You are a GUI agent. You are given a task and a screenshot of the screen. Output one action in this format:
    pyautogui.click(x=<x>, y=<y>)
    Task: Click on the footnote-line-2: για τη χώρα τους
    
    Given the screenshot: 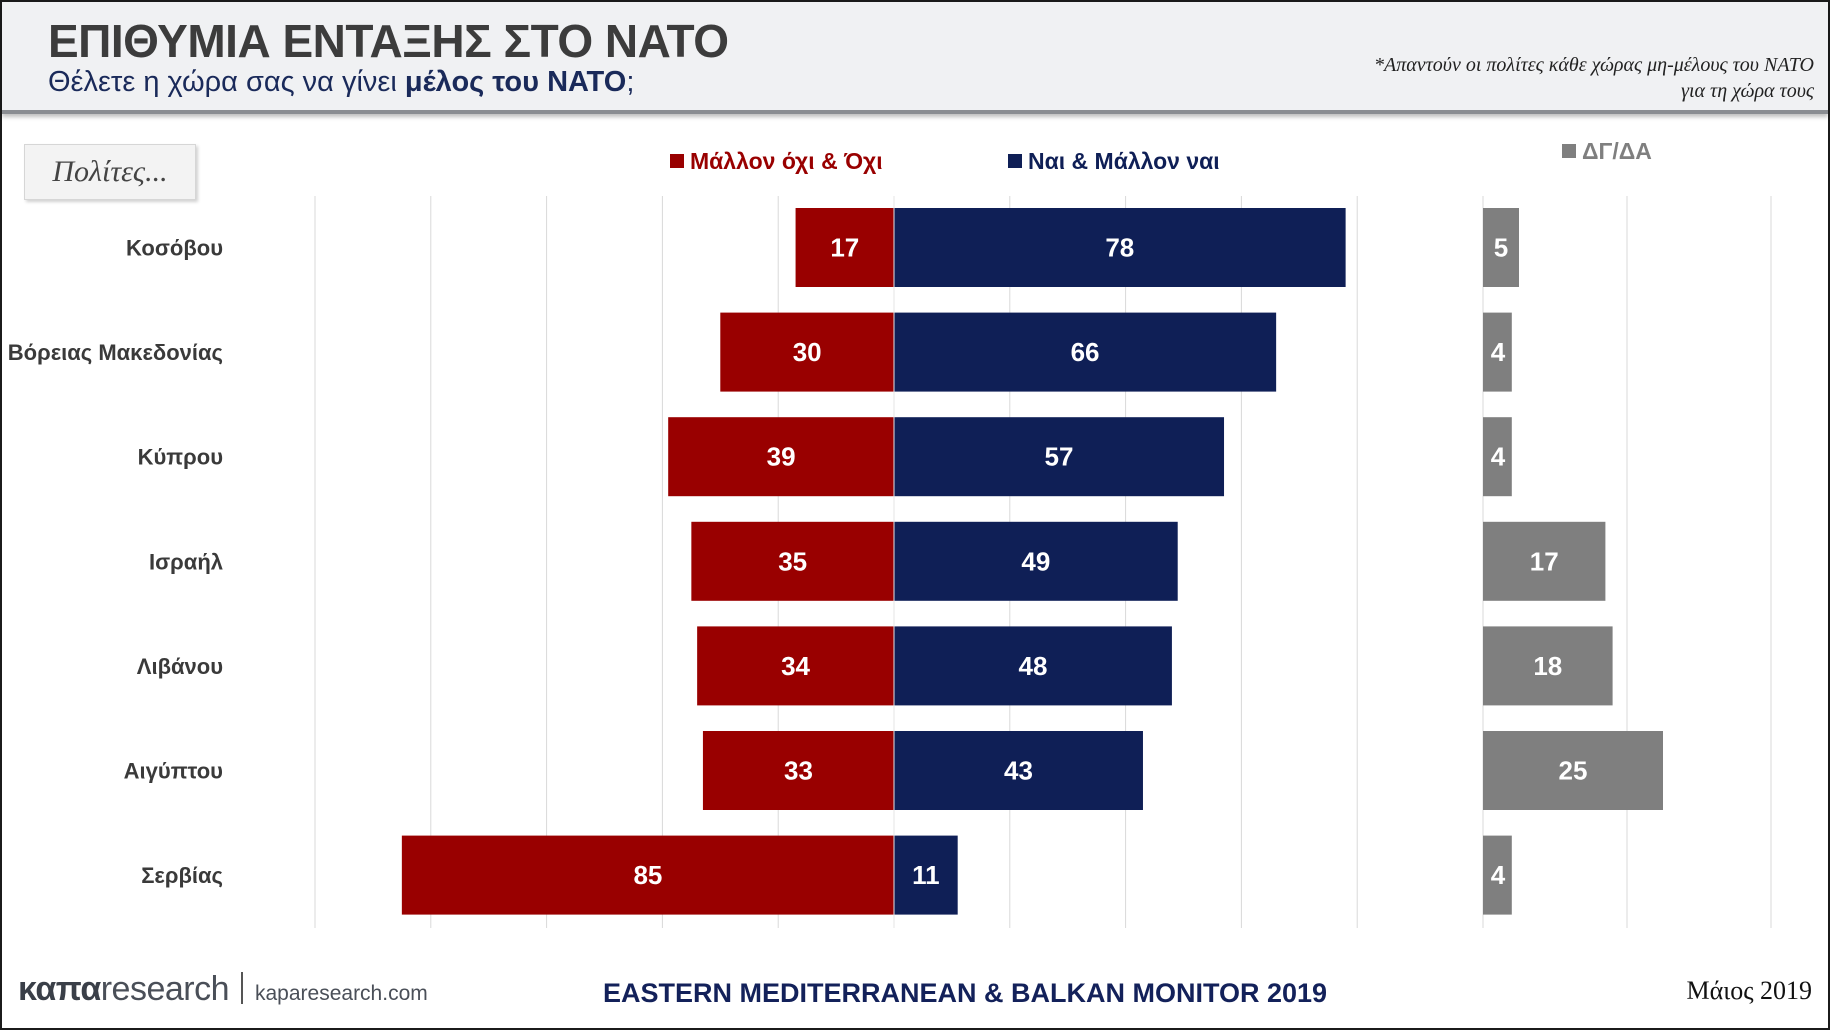 What is the action you would take?
    pyautogui.click(x=1747, y=91)
    